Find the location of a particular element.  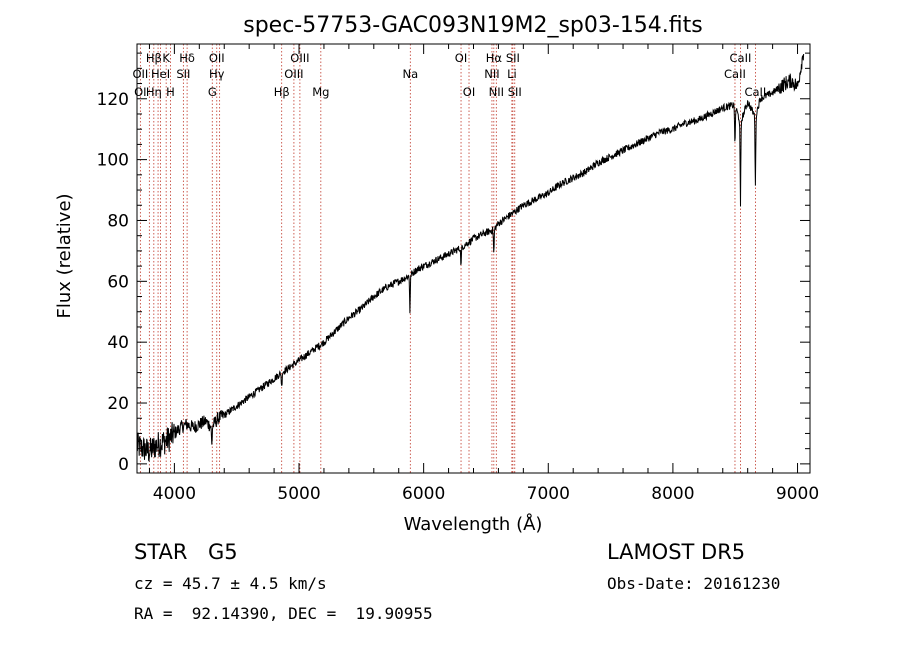

spectral-line-label: Li is located at coordinates (512, 74).